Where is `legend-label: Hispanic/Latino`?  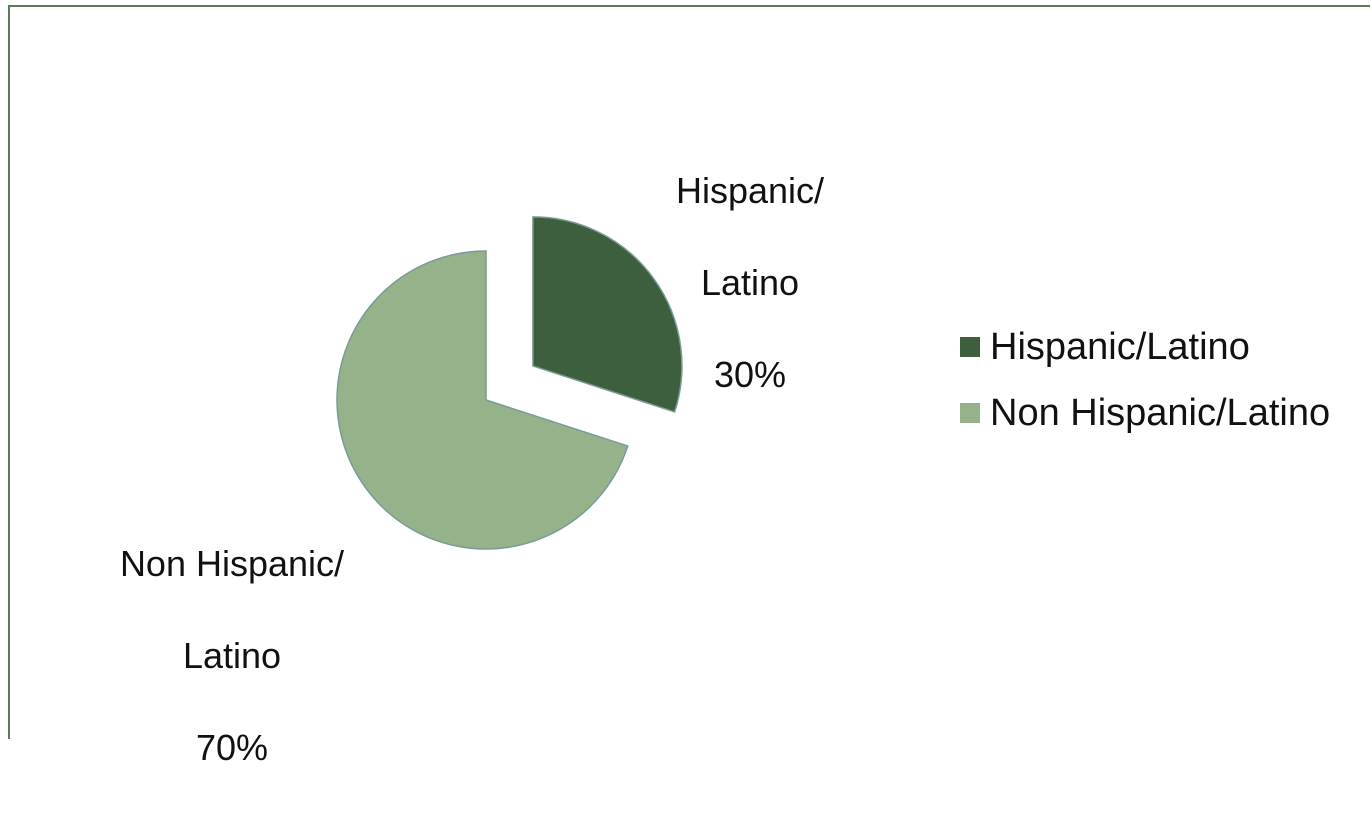 legend-label: Hispanic/Latino is located at coordinates (1120, 346).